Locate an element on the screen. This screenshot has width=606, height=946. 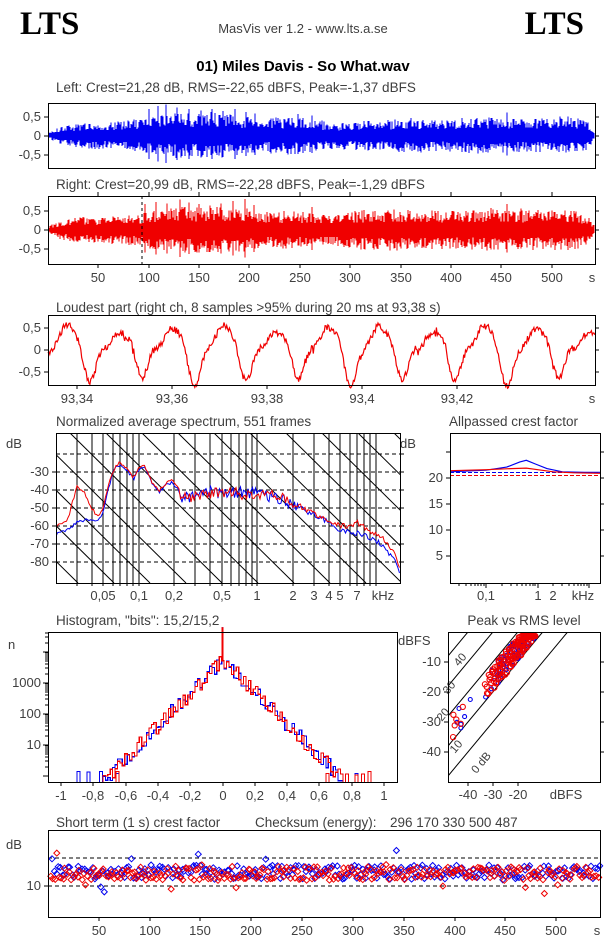
svg-text: 1000 is located at coordinates (26, 682).